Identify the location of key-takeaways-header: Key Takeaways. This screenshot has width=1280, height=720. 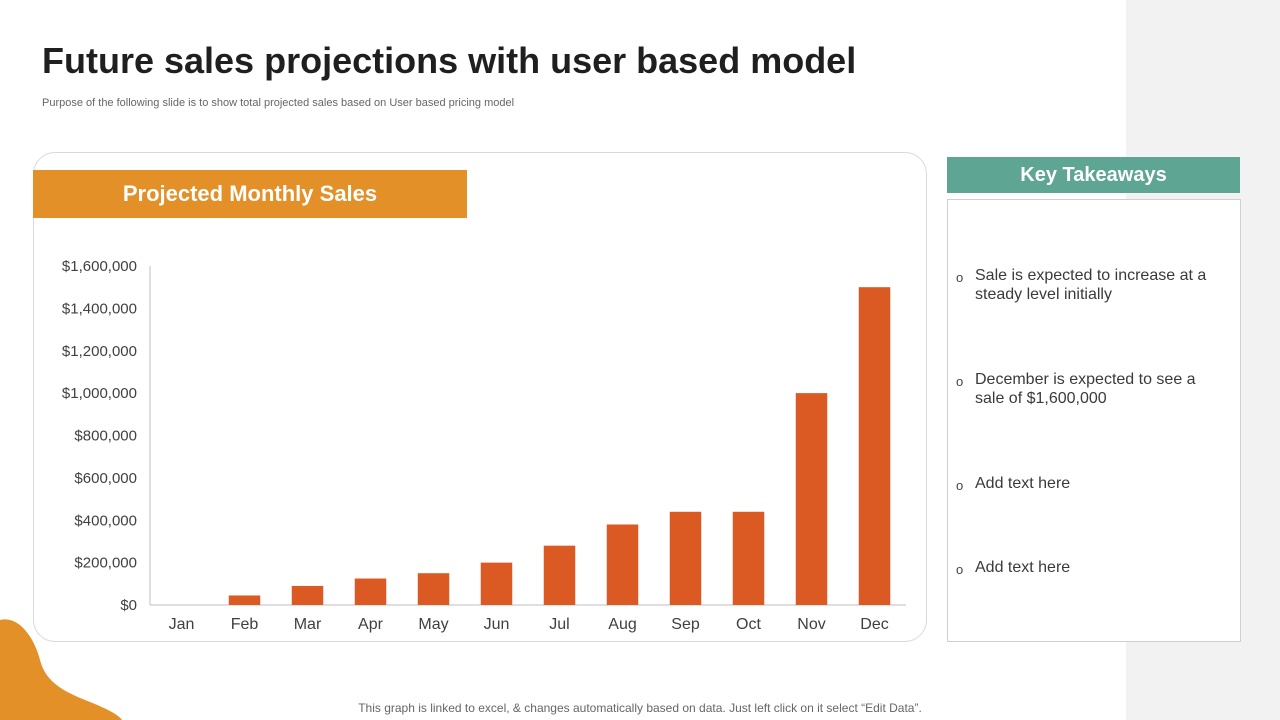
(1093, 175).